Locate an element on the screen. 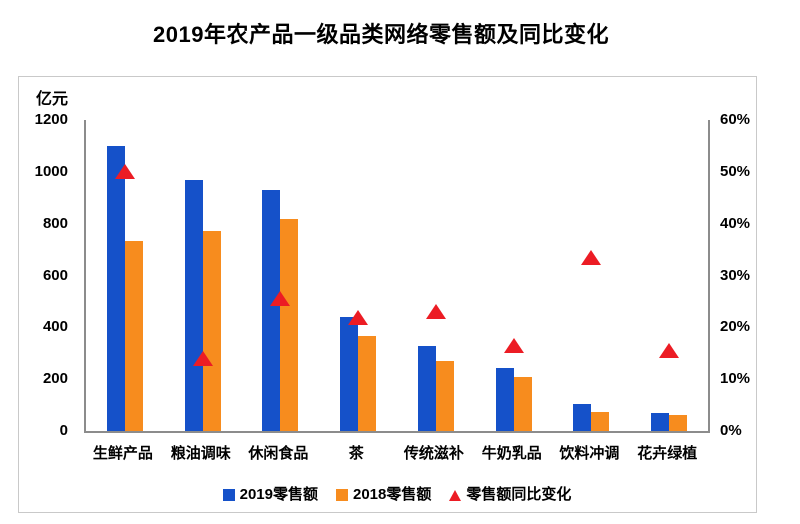  left-axis-tick: 1200 is located at coordinates (51, 119).